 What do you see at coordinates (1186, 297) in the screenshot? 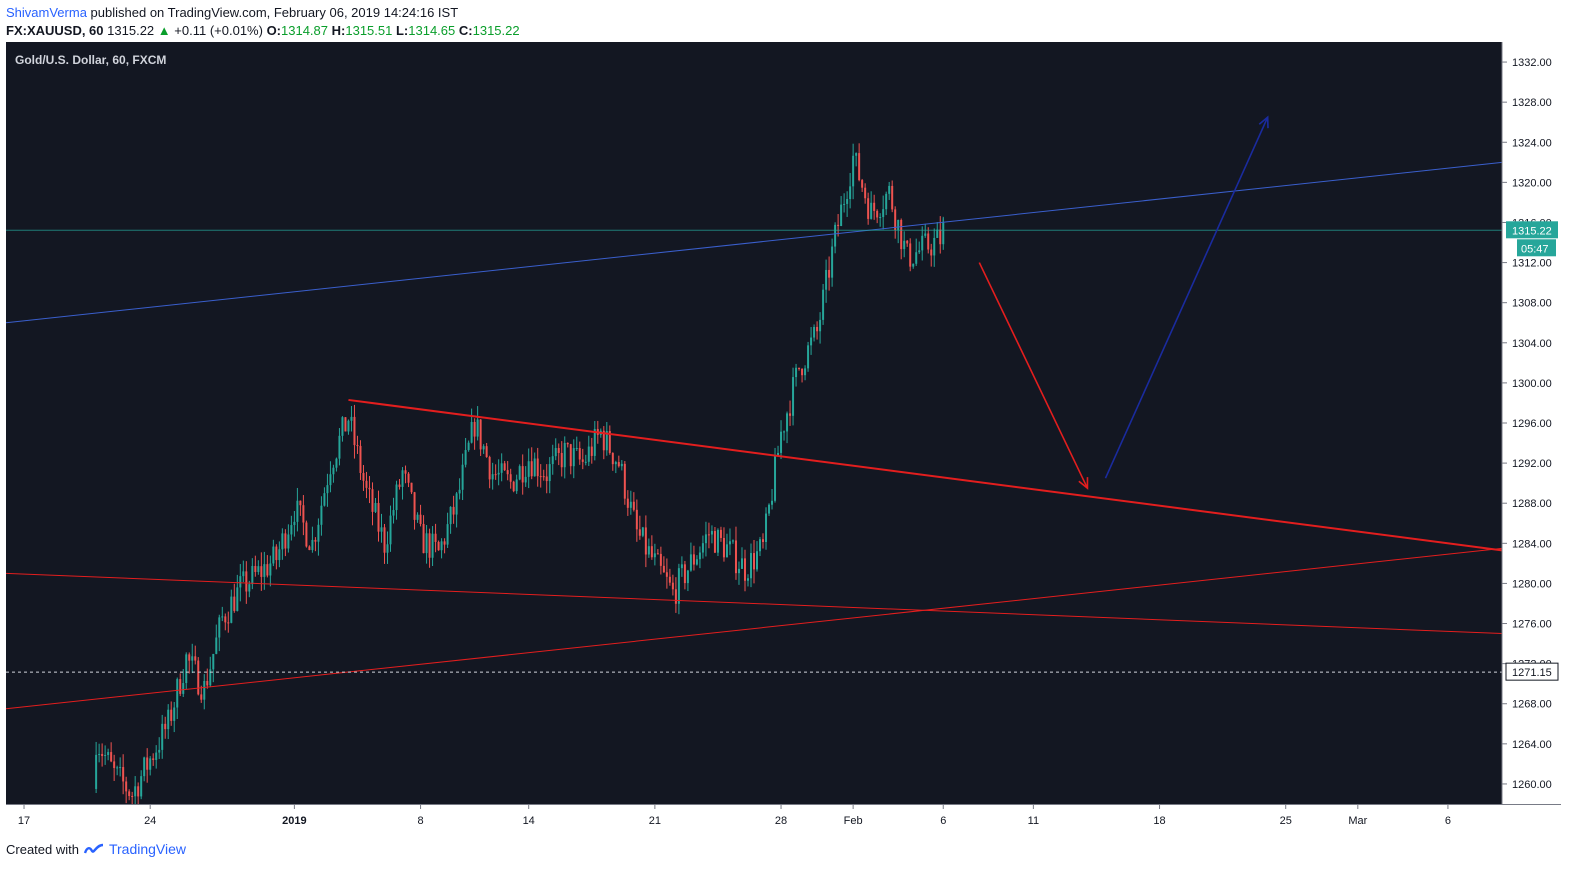
I see `up-arrow` at bounding box center [1186, 297].